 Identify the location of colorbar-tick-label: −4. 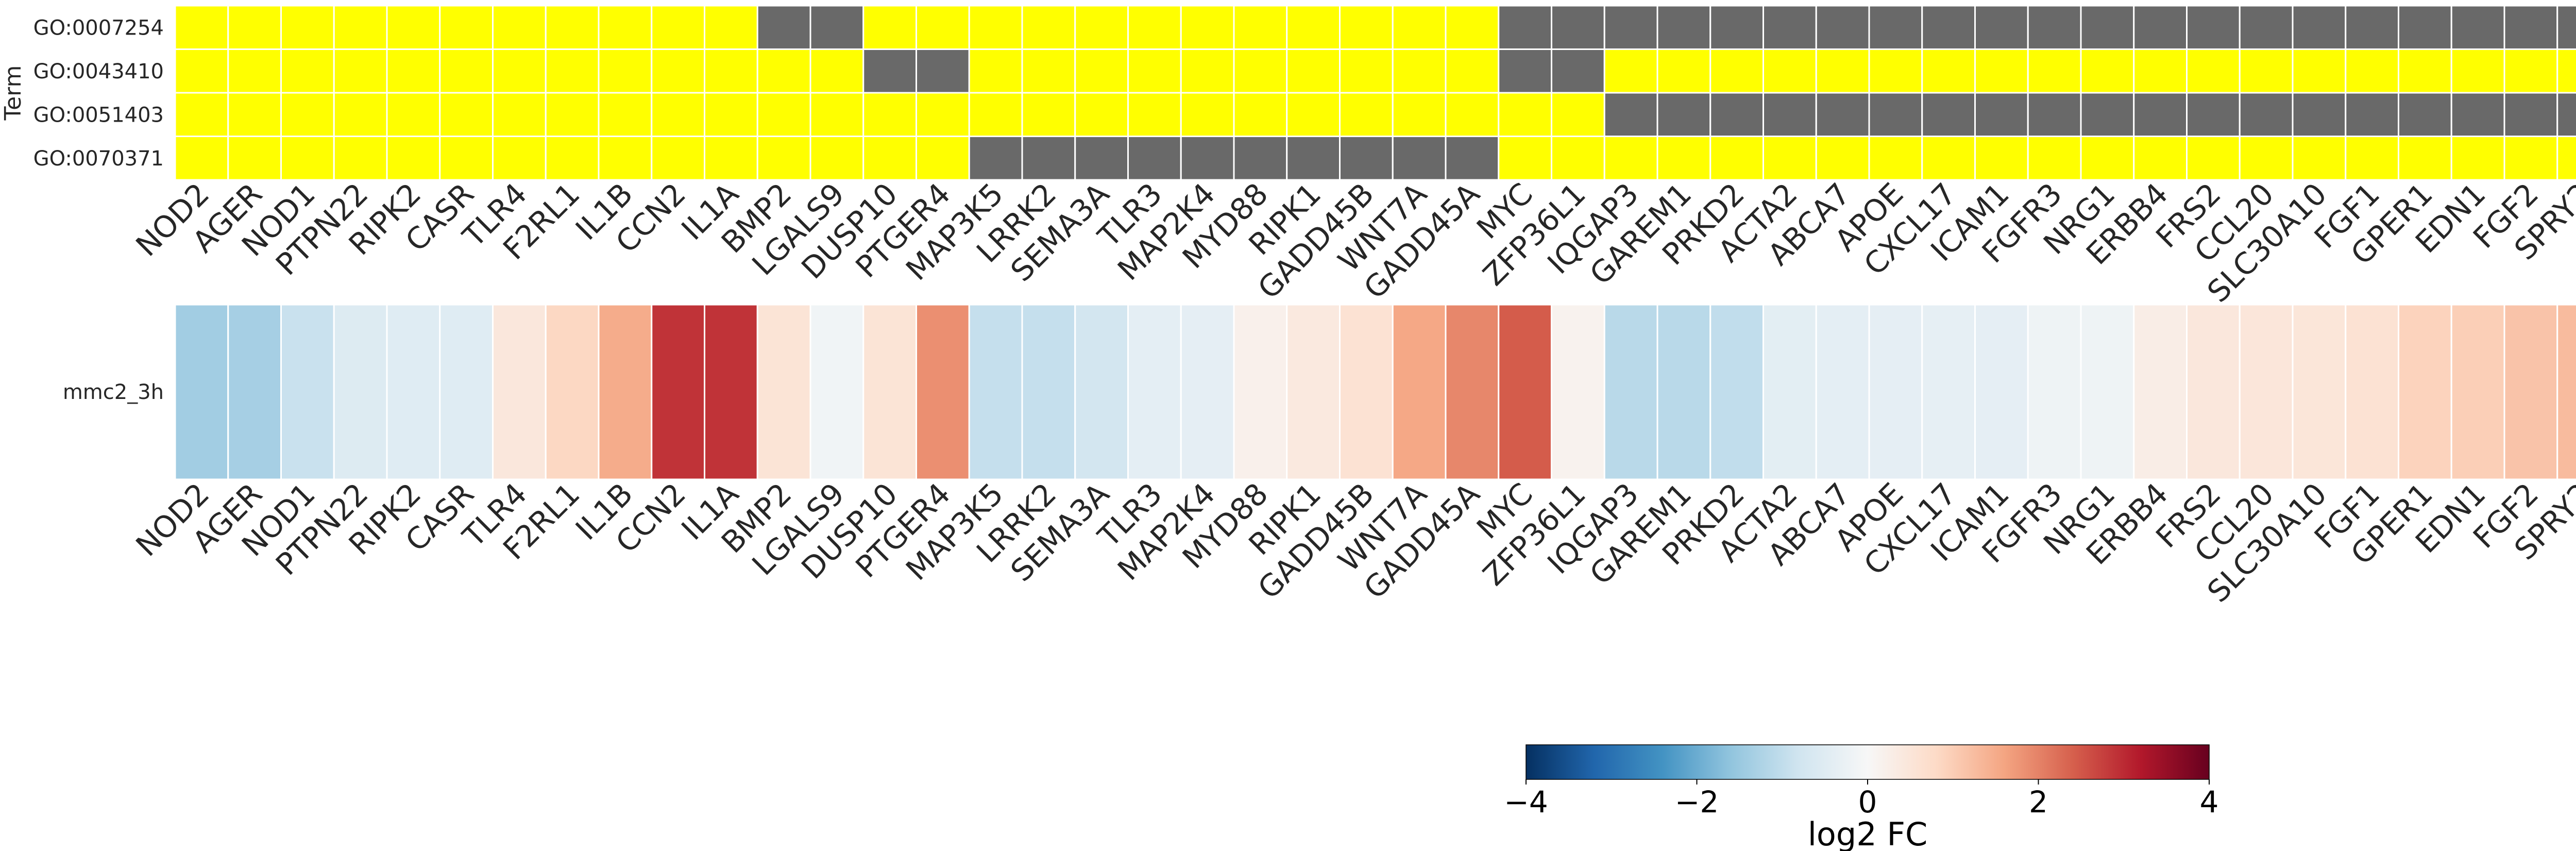
(1526, 802).